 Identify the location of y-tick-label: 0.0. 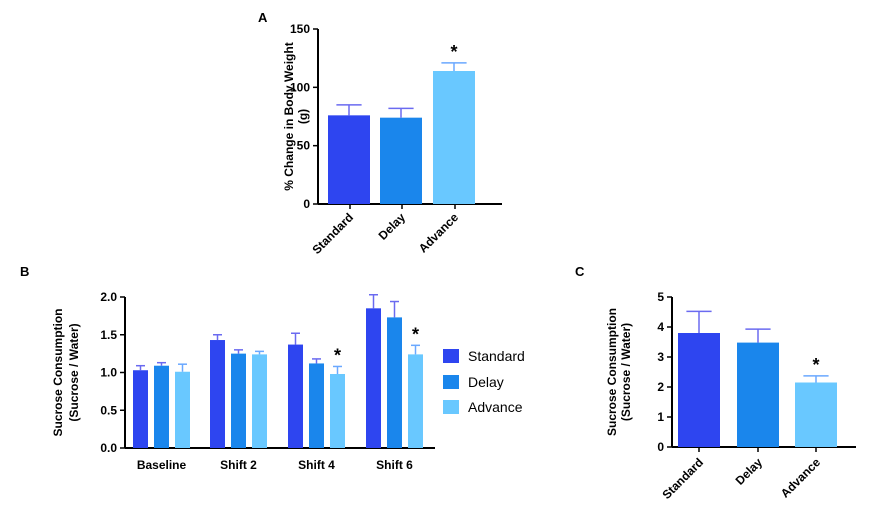
(108, 448).